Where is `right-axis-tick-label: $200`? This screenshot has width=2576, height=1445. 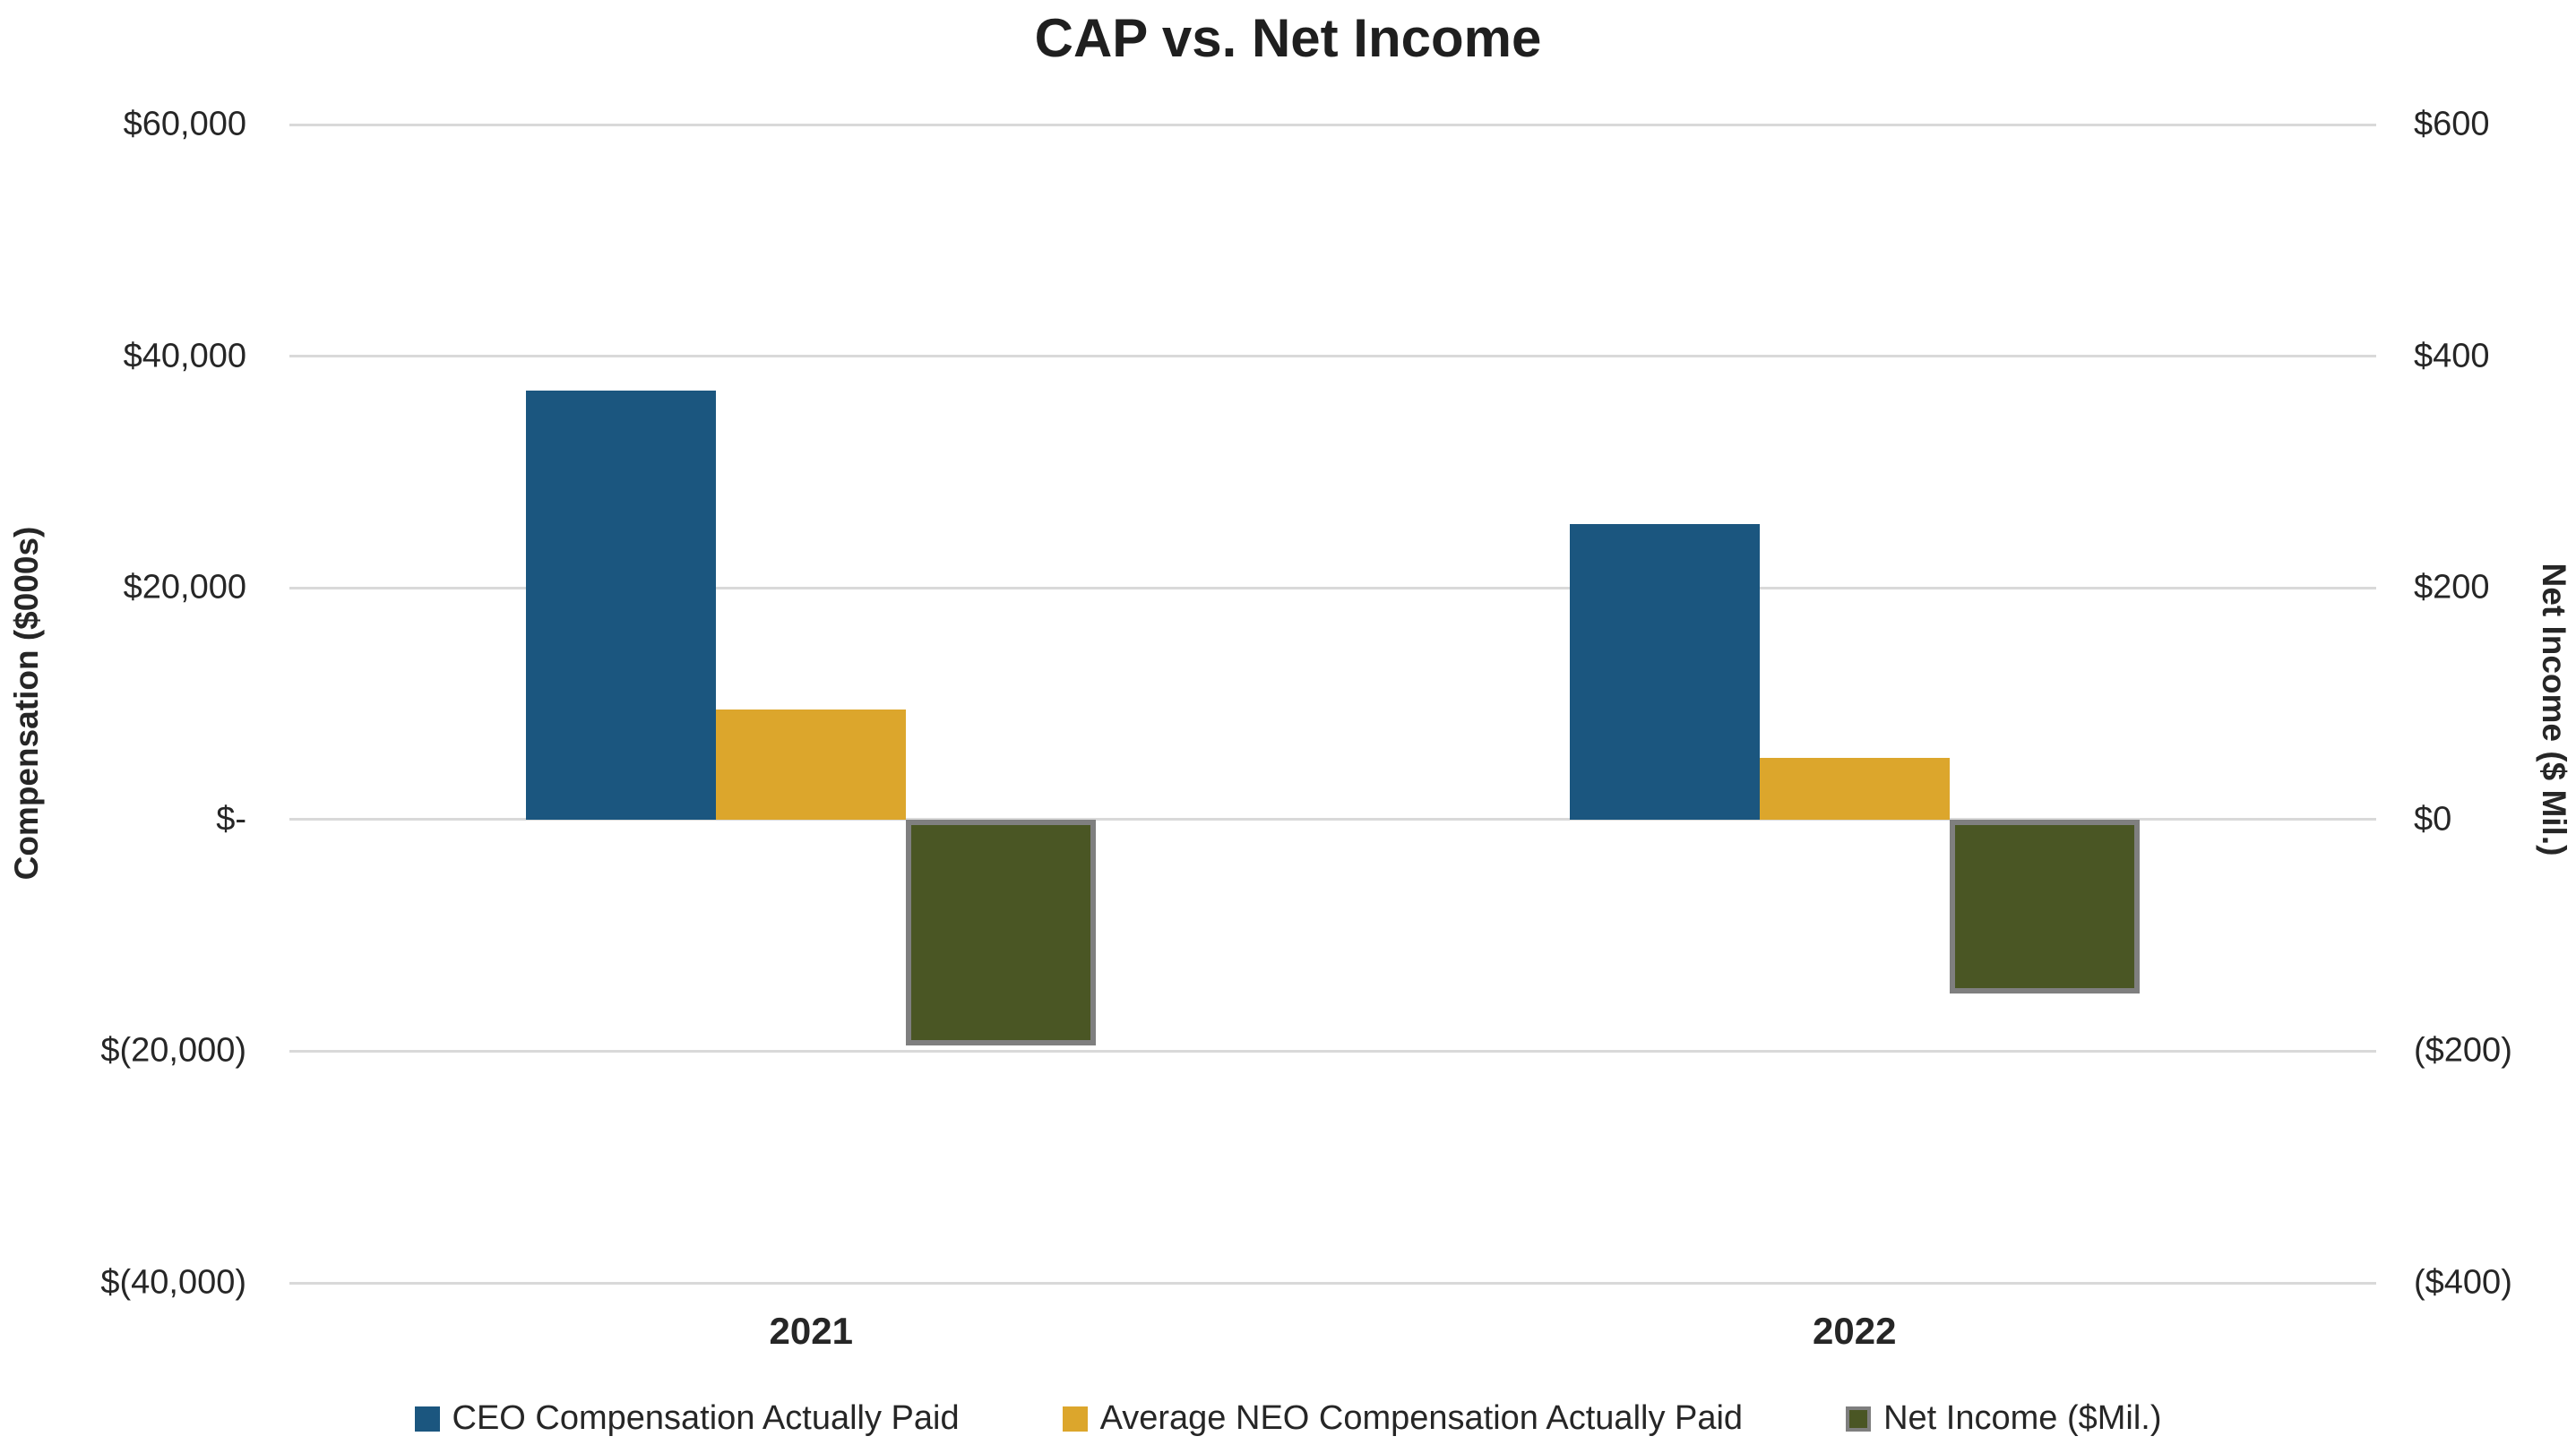 right-axis-tick-label: $200 is located at coordinates (2452, 587).